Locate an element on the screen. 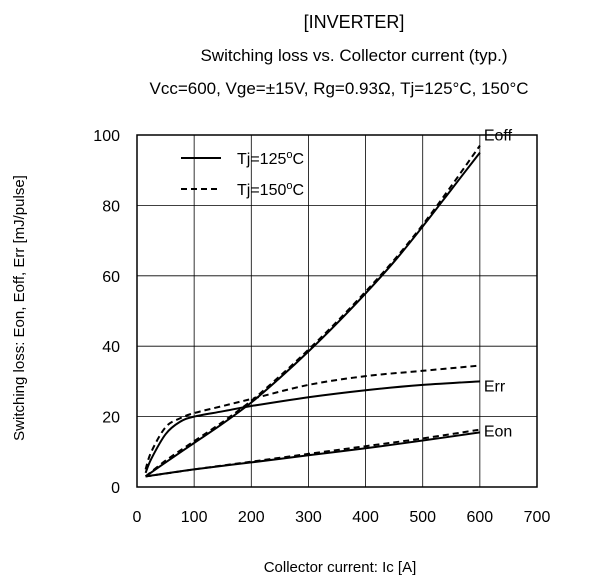 The width and height of the screenshot is (607, 580). curve-label-err: Err is located at coordinates (495, 386).